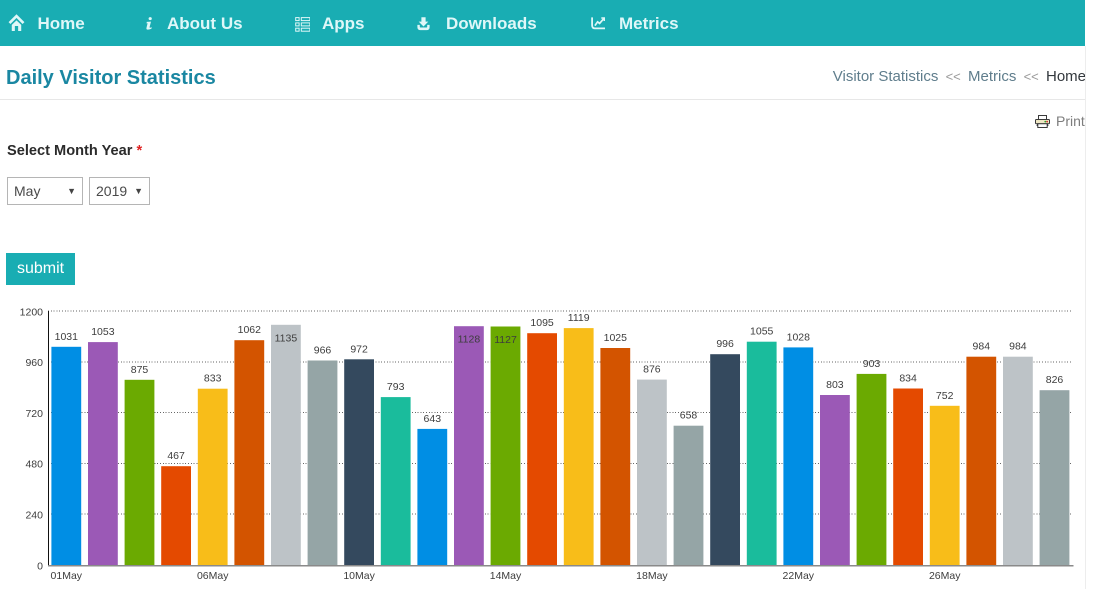 Image resolution: width=1097 pixels, height=589 pixels. What do you see at coordinates (250, 330) in the screenshot?
I see `svg-text: 1062` at bounding box center [250, 330].